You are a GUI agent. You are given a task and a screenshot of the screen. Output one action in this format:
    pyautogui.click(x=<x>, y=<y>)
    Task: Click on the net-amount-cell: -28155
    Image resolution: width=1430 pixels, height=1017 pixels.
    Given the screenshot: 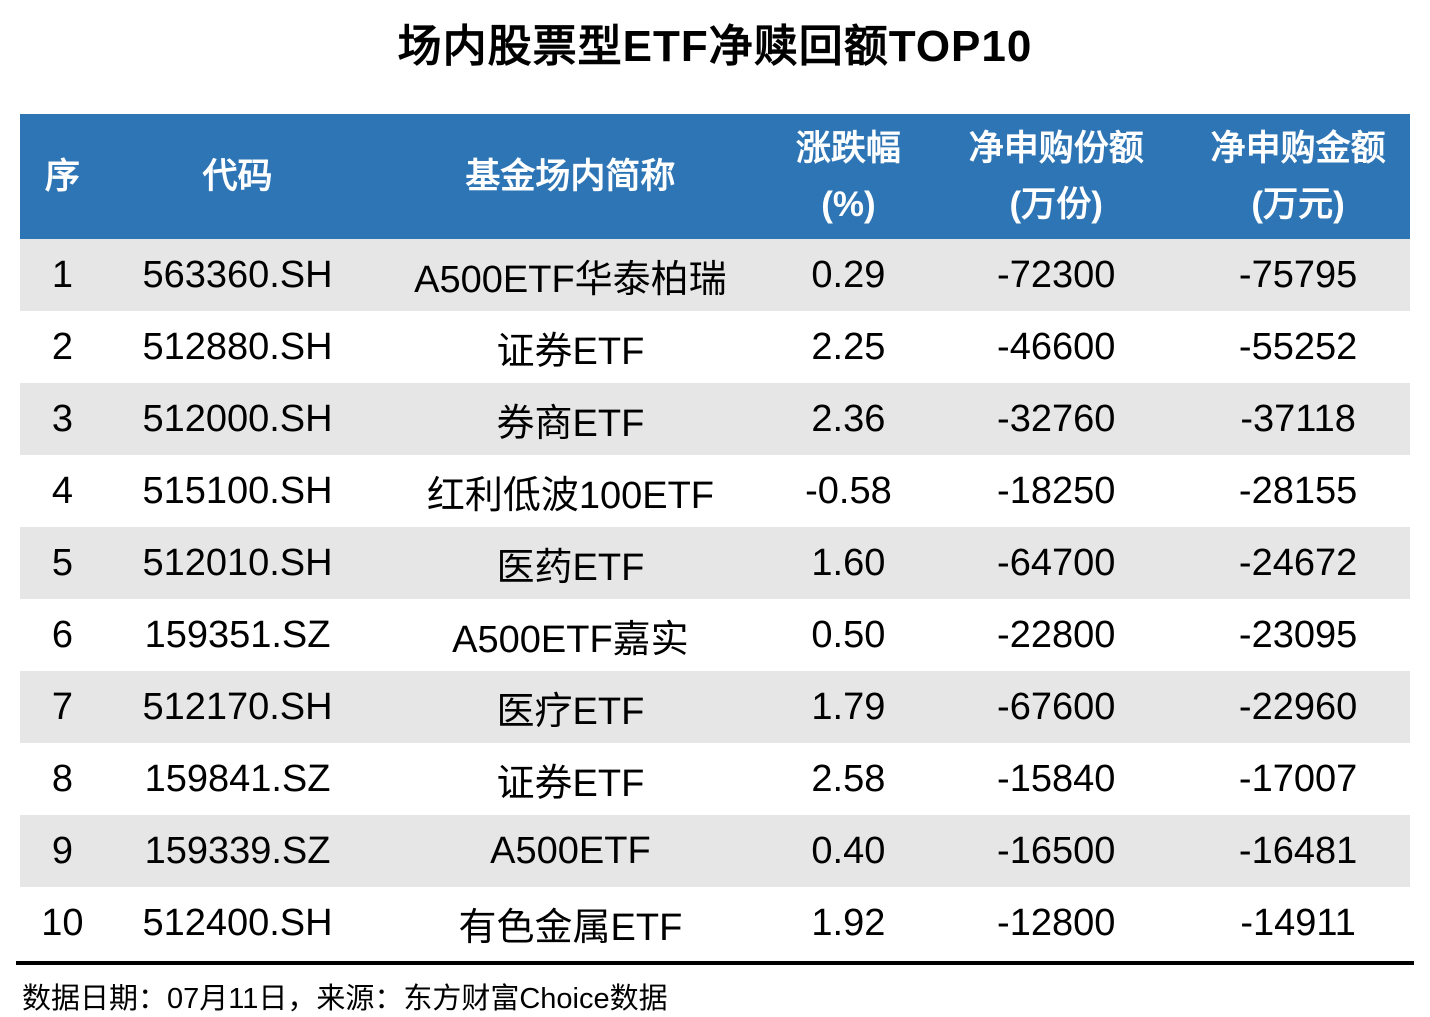 What is the action you would take?
    pyautogui.click(x=1298, y=490)
    